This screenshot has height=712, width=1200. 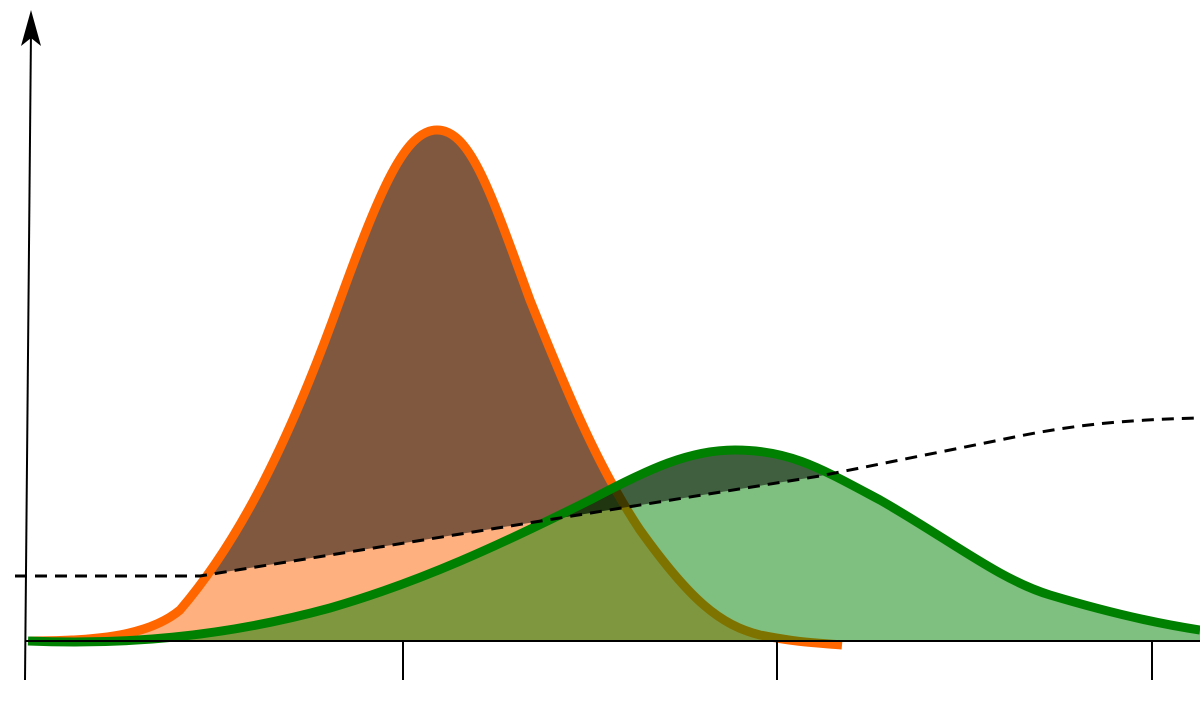 I want to click on y-axis-arrow-icon, so click(x=31, y=28).